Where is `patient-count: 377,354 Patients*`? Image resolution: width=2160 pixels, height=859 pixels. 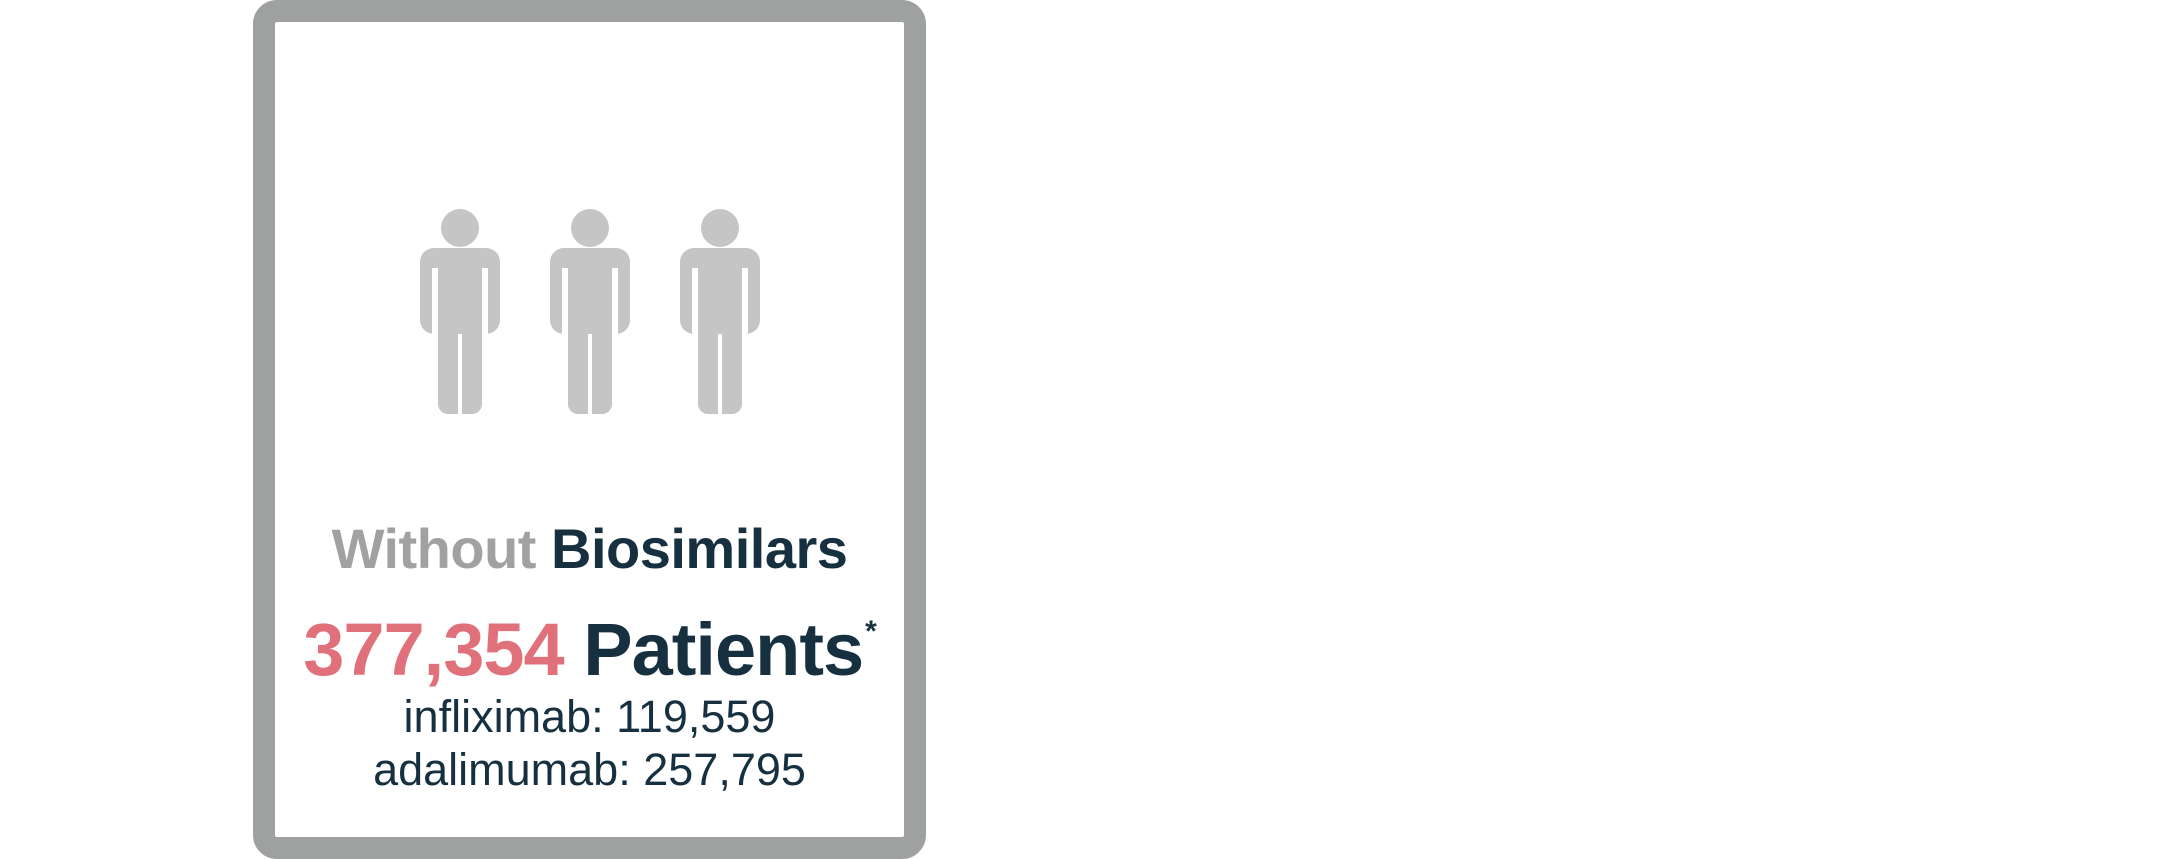 patient-count: 377,354 Patients* is located at coordinates (589, 641).